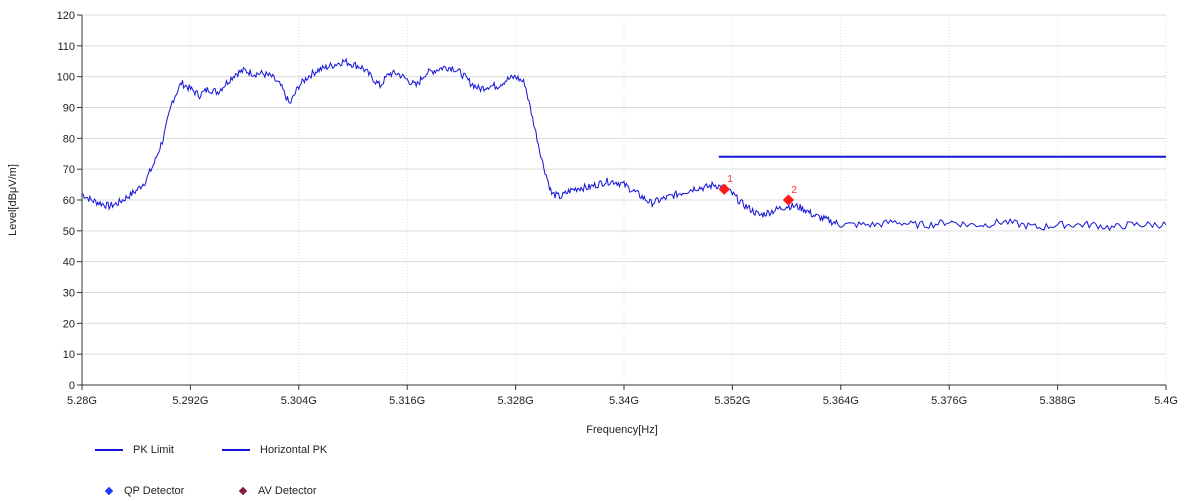 This screenshot has width=1185, height=501. I want to click on y-tick-label: 30, so click(69, 294).